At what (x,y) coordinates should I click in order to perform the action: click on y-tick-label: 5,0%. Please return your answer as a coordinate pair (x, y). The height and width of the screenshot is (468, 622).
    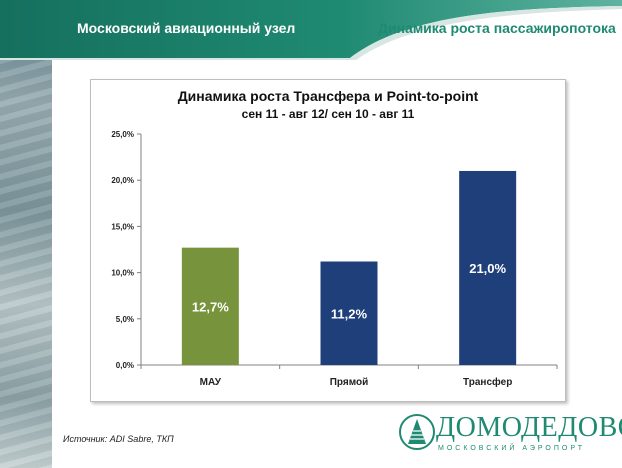
    Looking at the image, I should click on (125, 319).